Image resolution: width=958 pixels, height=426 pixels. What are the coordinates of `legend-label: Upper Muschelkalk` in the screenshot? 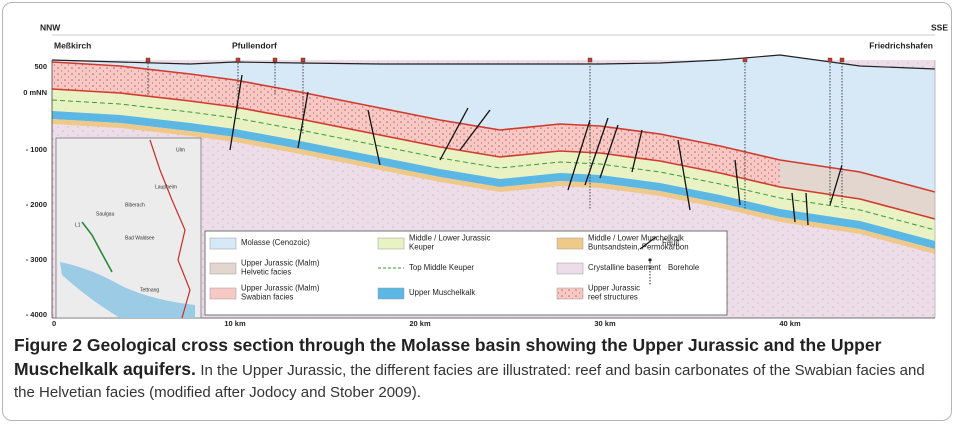 It's located at (442, 292).